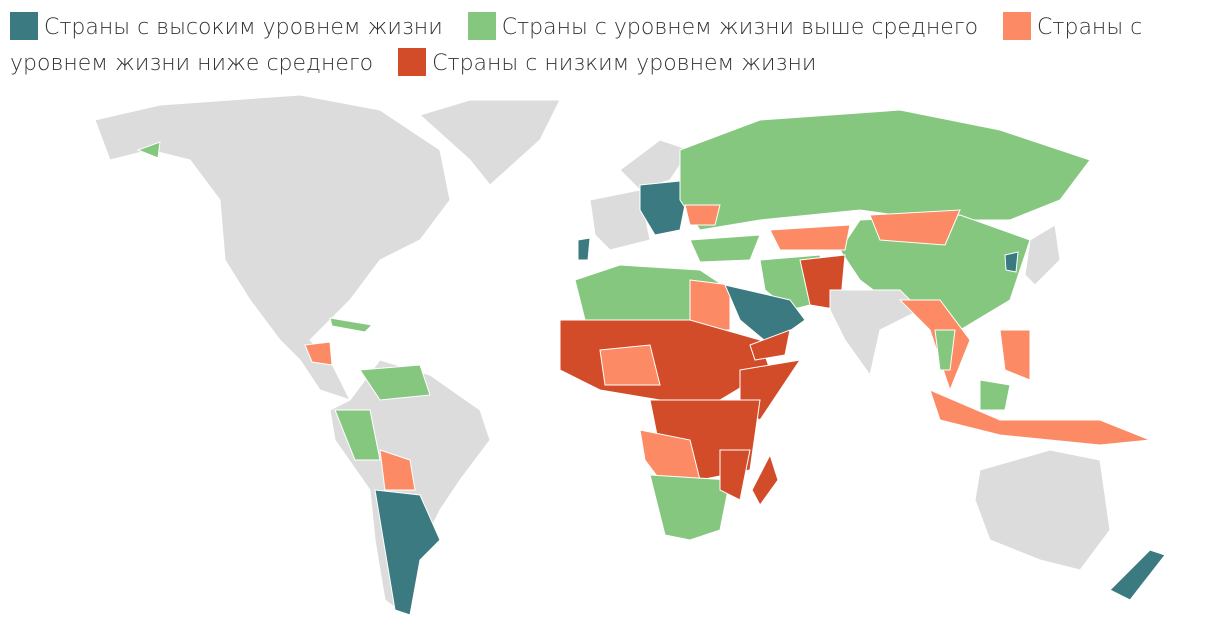 Image resolution: width=1220 pixels, height=632 pixels. I want to click on legend-item: Страны с уровнем жизни выше среднего, so click(723, 26).